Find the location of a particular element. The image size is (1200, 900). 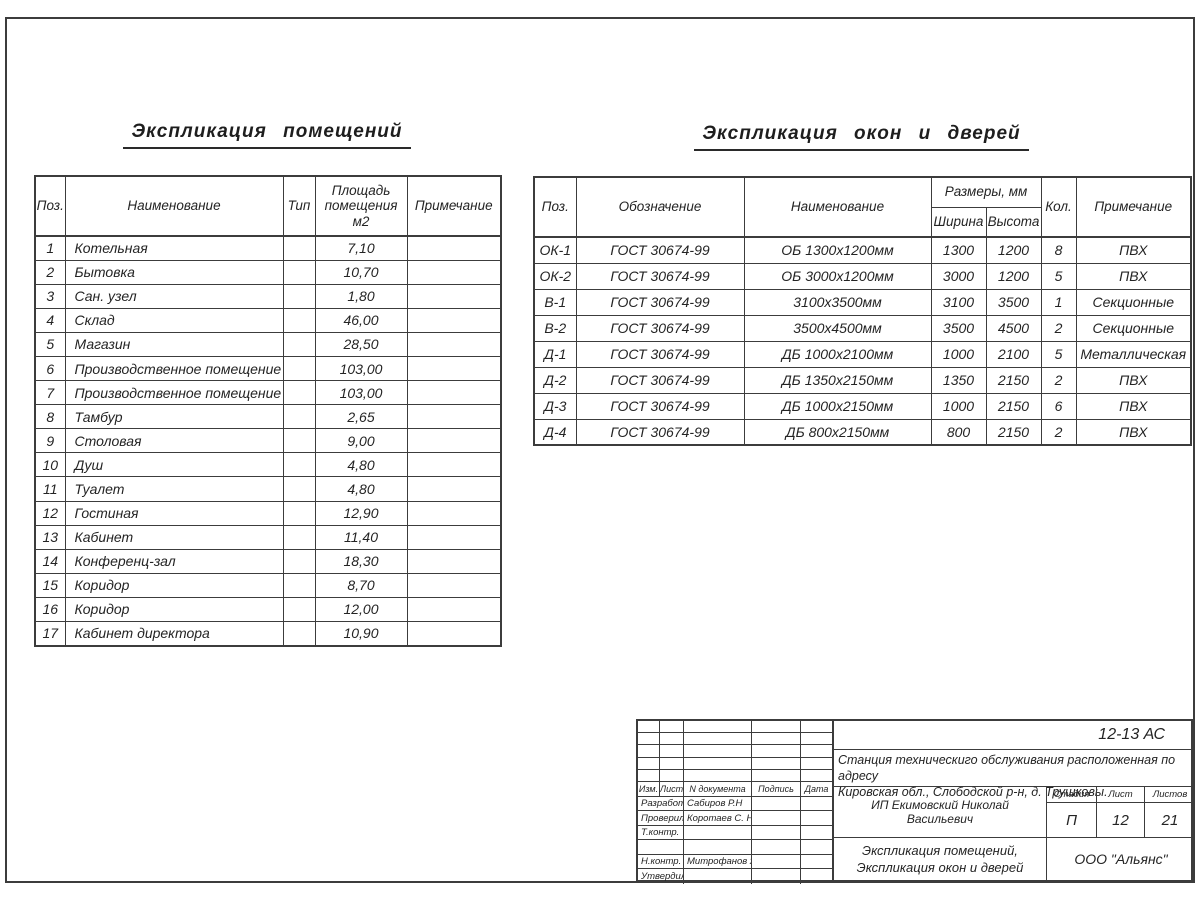

cell-width: 1350 is located at coordinates (958, 380).